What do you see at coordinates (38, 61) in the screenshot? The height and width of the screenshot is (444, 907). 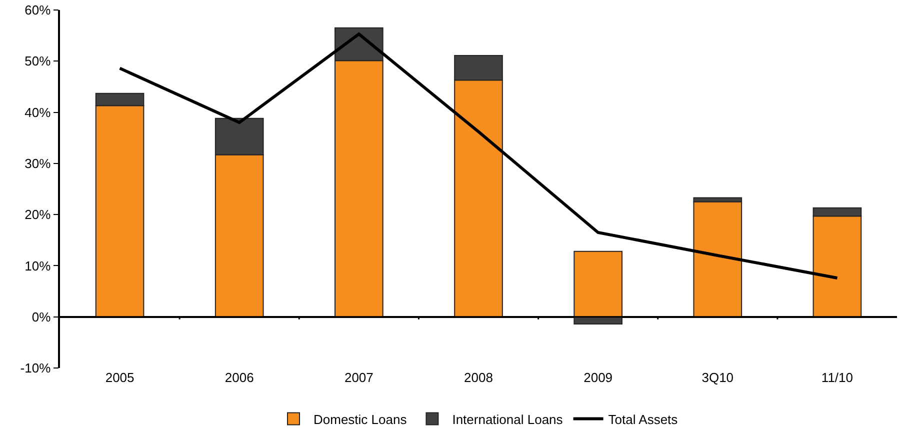 I see `y-tick-label: 50%` at bounding box center [38, 61].